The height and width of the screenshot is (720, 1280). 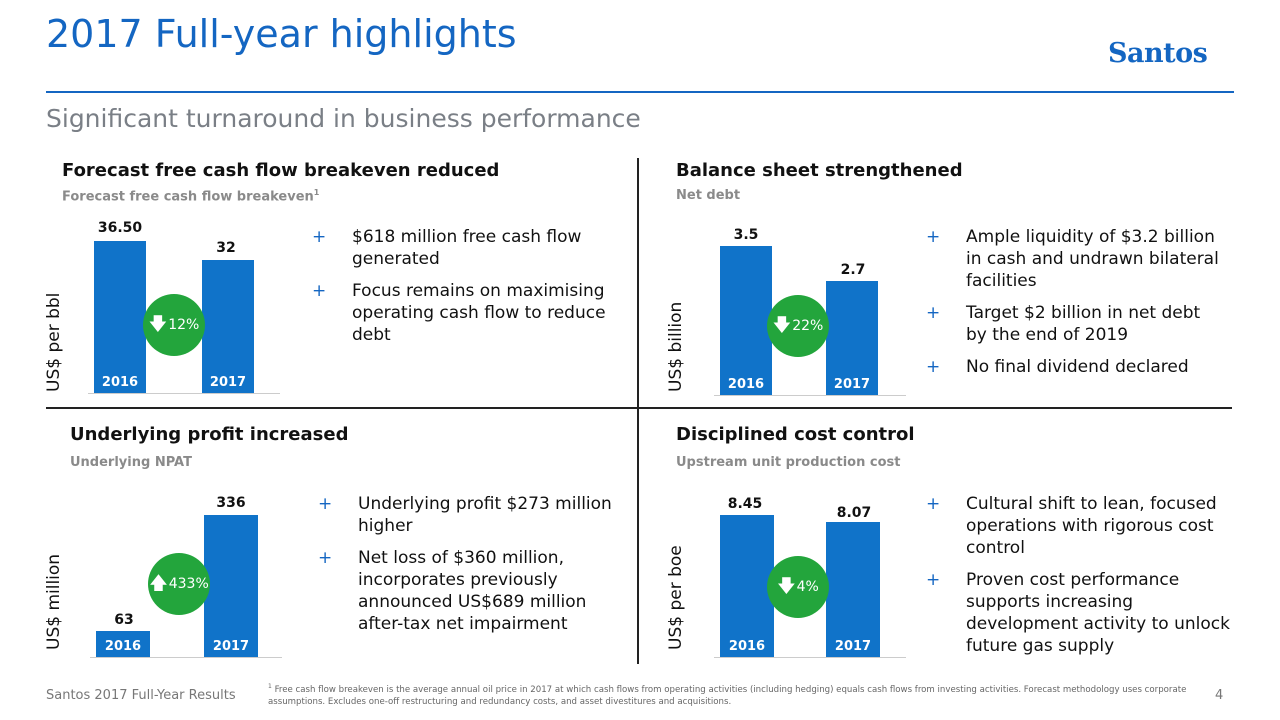 What do you see at coordinates (174, 325) in the screenshot?
I see `fcf-change-badge: 🡇 12%` at bounding box center [174, 325].